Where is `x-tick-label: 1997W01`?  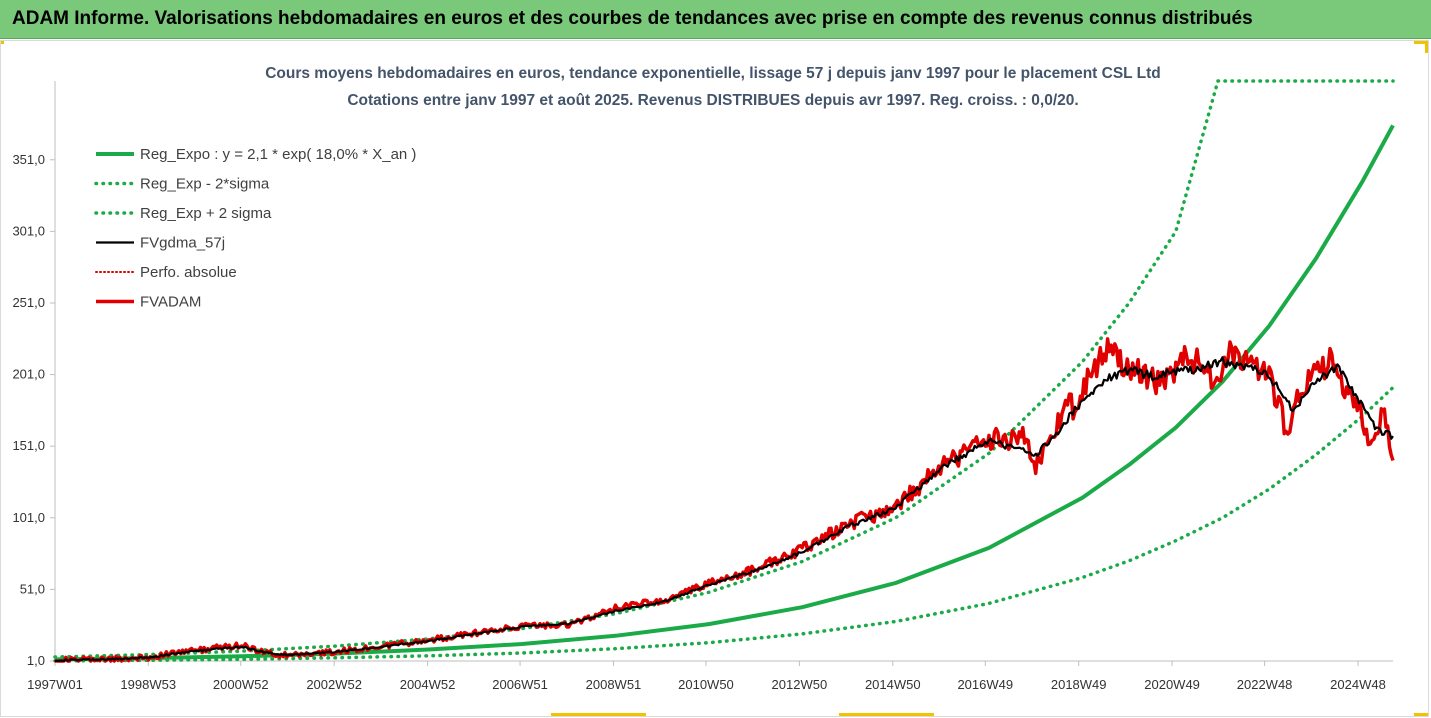 x-tick-label: 1997W01 is located at coordinates (55, 684).